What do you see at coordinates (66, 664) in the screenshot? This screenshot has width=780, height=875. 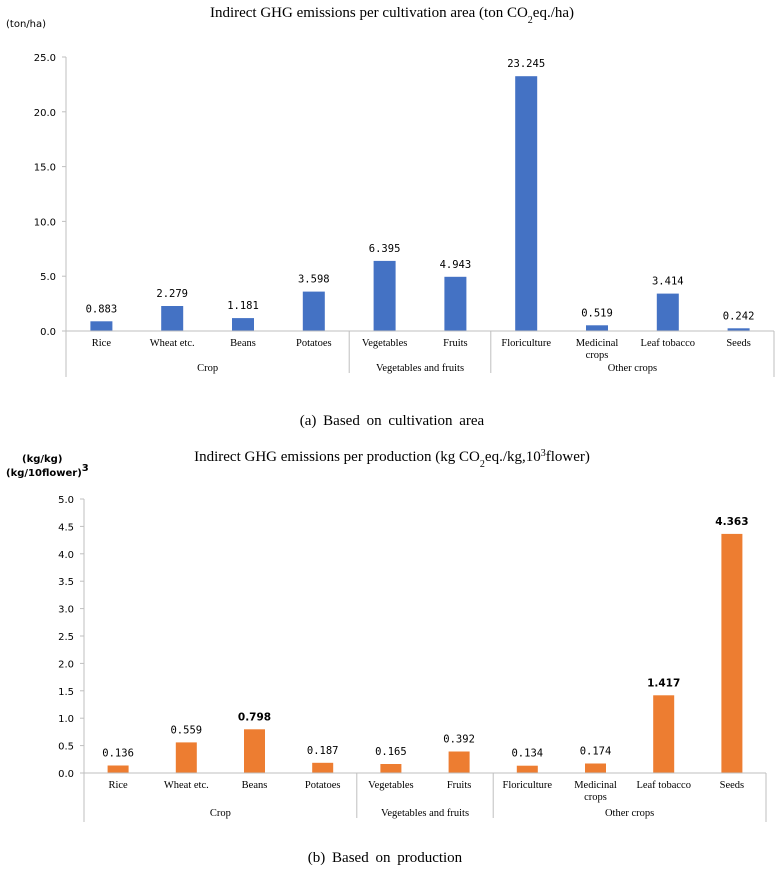 I see `y-tick-label: 2.0` at bounding box center [66, 664].